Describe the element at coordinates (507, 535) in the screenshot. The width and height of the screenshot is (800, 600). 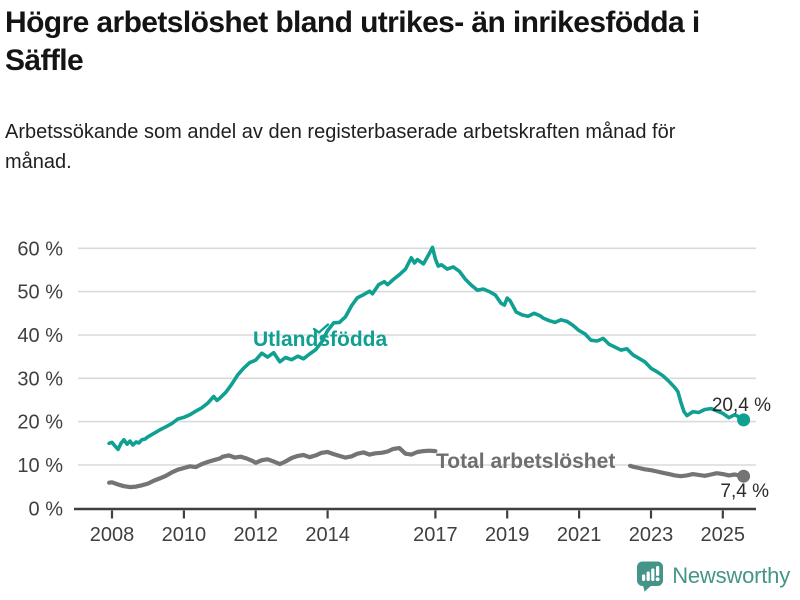
I see `x-axis-label-2019: 2019` at that location.